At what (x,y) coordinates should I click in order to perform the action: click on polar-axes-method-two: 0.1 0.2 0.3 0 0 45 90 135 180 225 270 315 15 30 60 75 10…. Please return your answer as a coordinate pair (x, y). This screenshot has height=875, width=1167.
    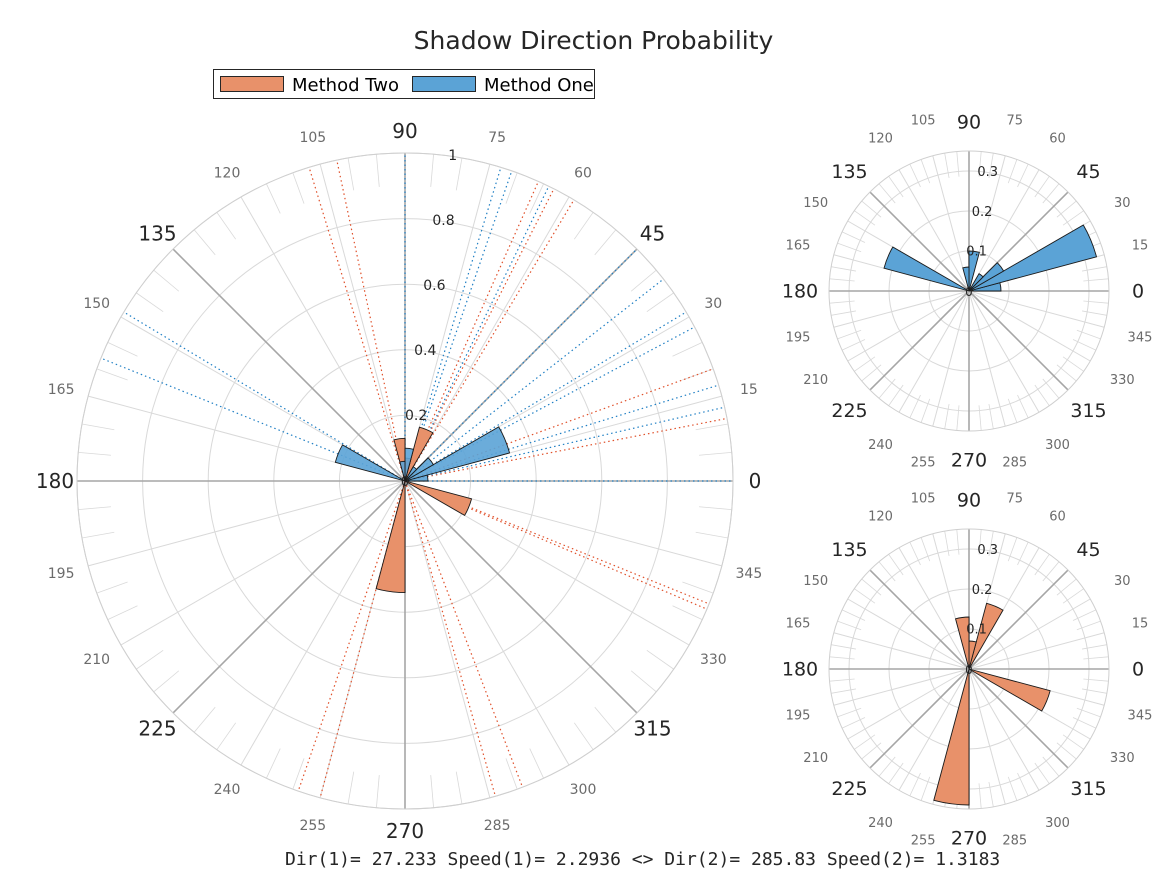
    Looking at the image, I should click on (967, 670).